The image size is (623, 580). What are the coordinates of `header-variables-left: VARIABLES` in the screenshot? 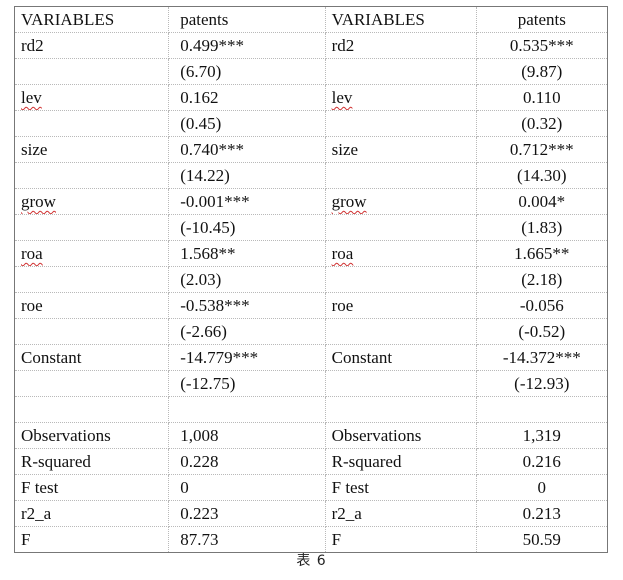 It's located at (91, 19).